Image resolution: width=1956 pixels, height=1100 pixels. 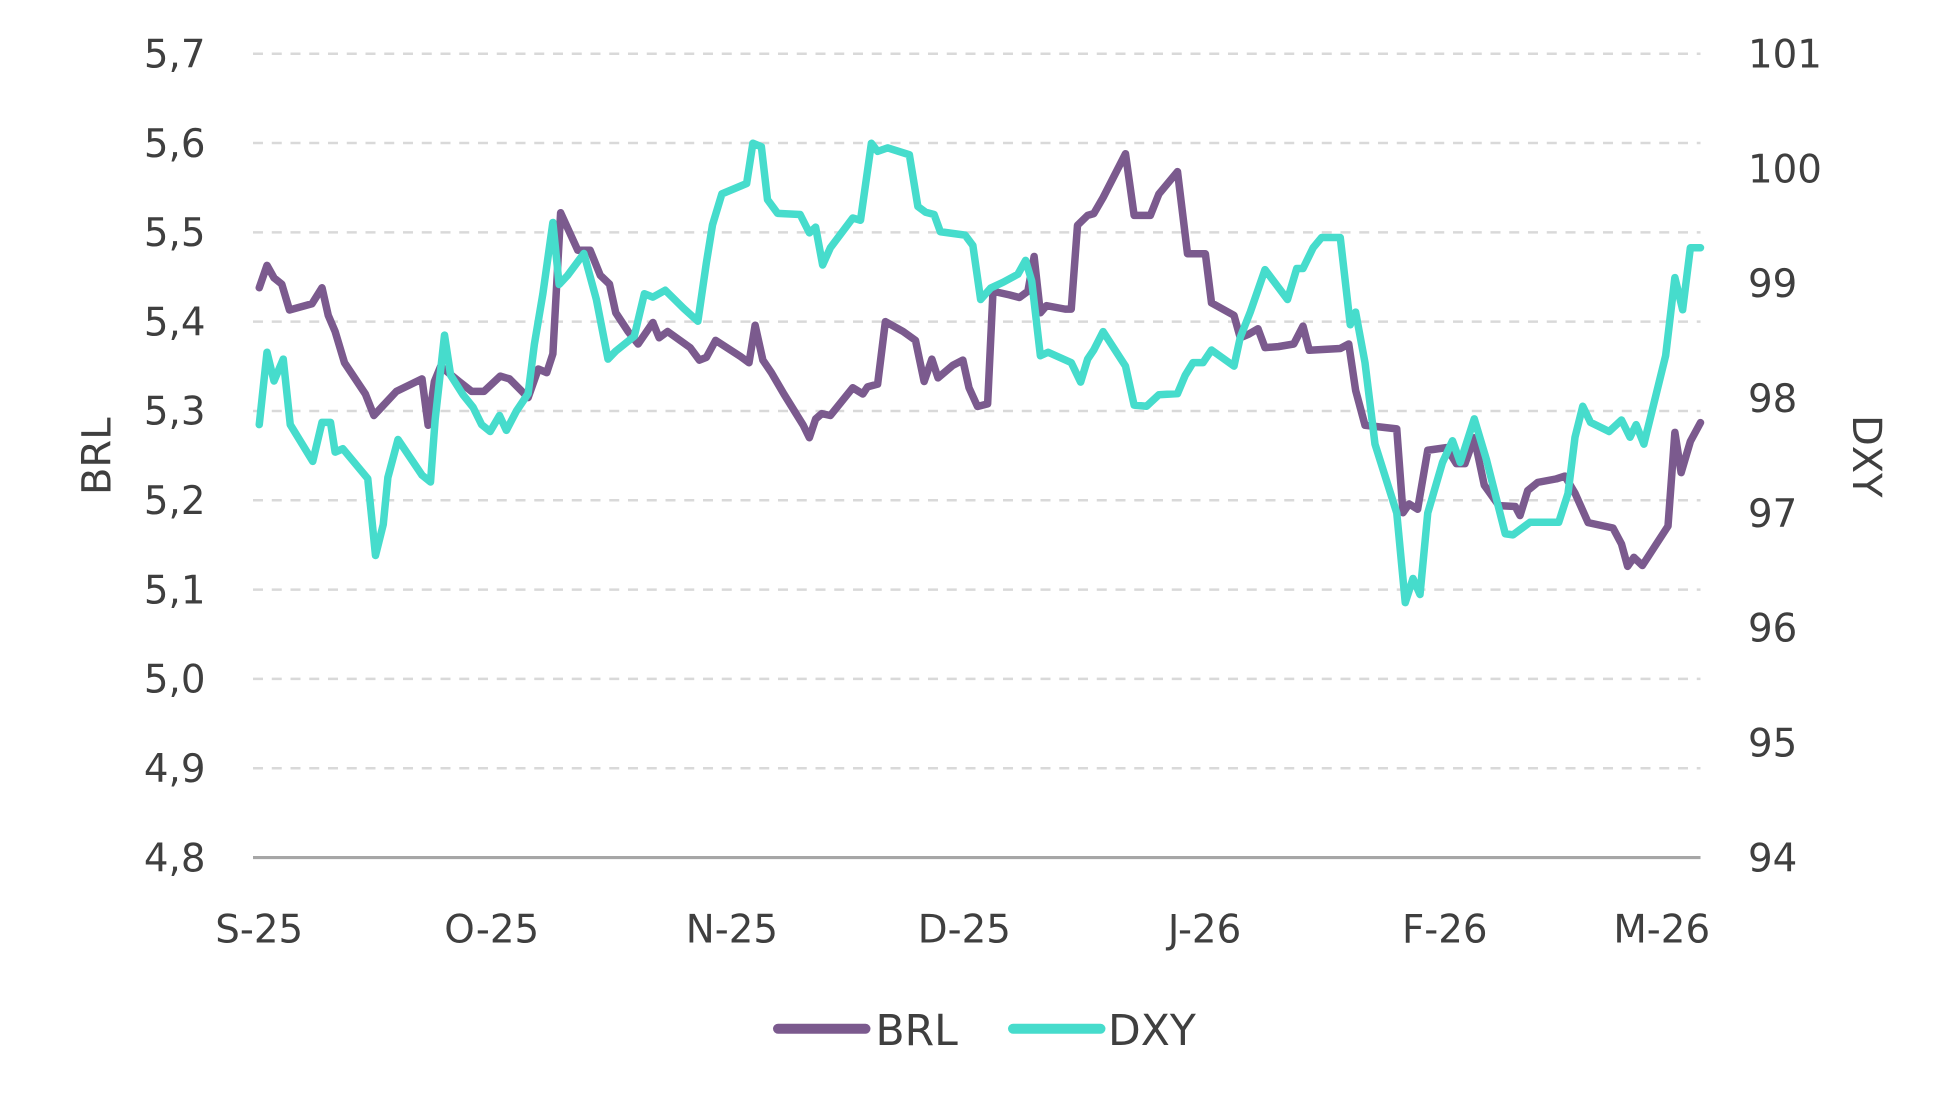 I want to click on x-tick-label: D-25, so click(x=964, y=930).